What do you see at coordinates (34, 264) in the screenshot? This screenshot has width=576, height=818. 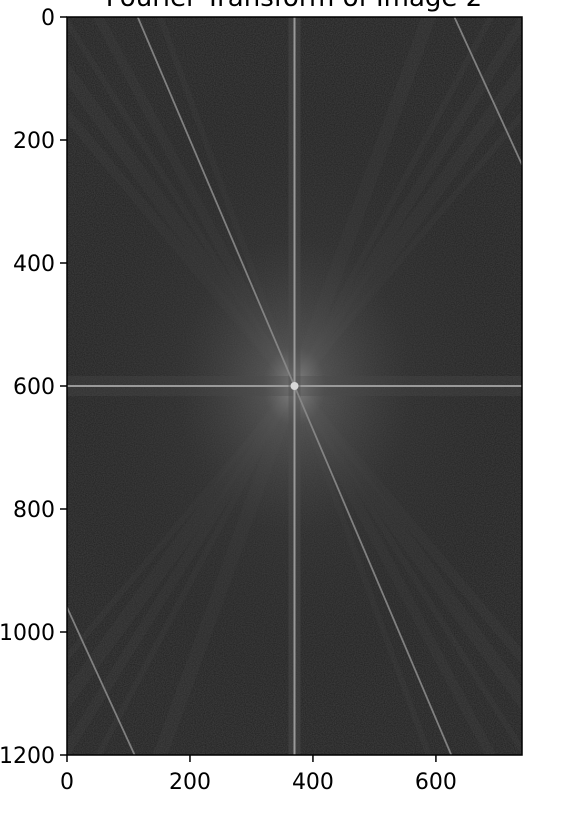 I see `y-tick-label: 400` at bounding box center [34, 264].